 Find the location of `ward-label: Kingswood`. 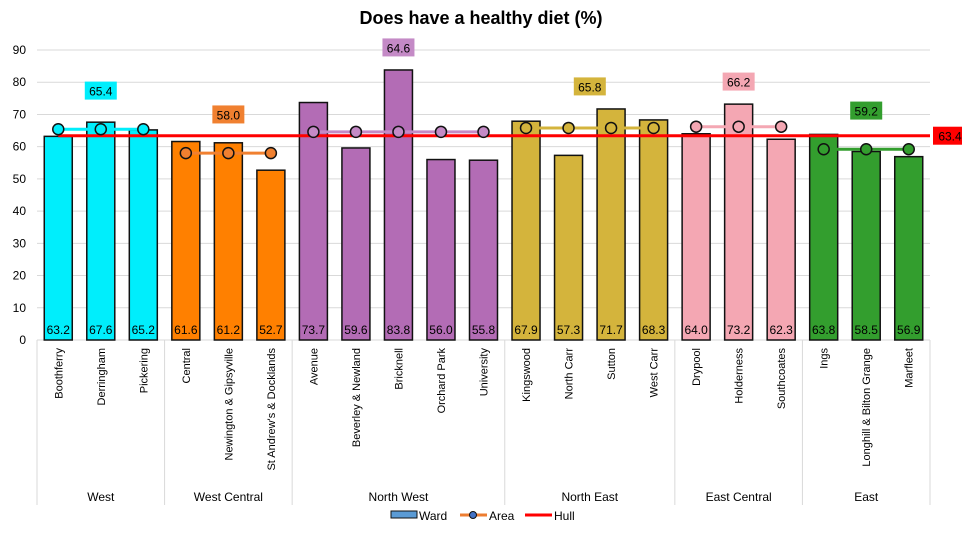

ward-label: Kingswood is located at coordinates (527, 375).